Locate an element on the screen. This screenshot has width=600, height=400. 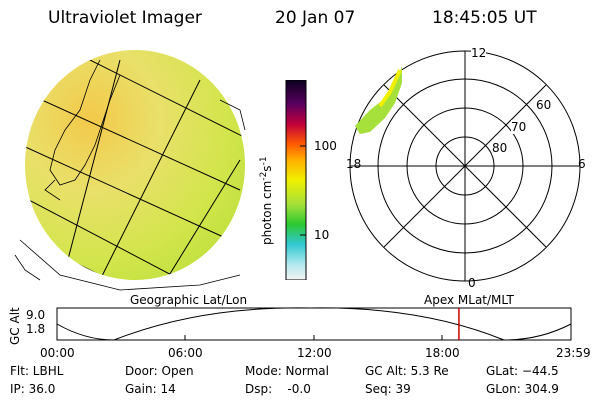
mlt-12-label: 12 is located at coordinates (479, 53).